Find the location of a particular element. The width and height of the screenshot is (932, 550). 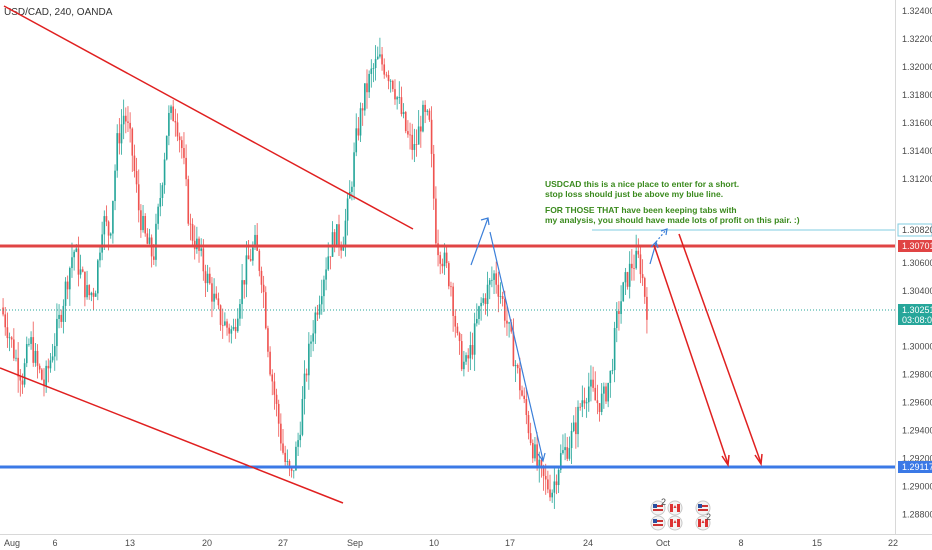

y-tick-label: 1.29600 is located at coordinates (917, 403).